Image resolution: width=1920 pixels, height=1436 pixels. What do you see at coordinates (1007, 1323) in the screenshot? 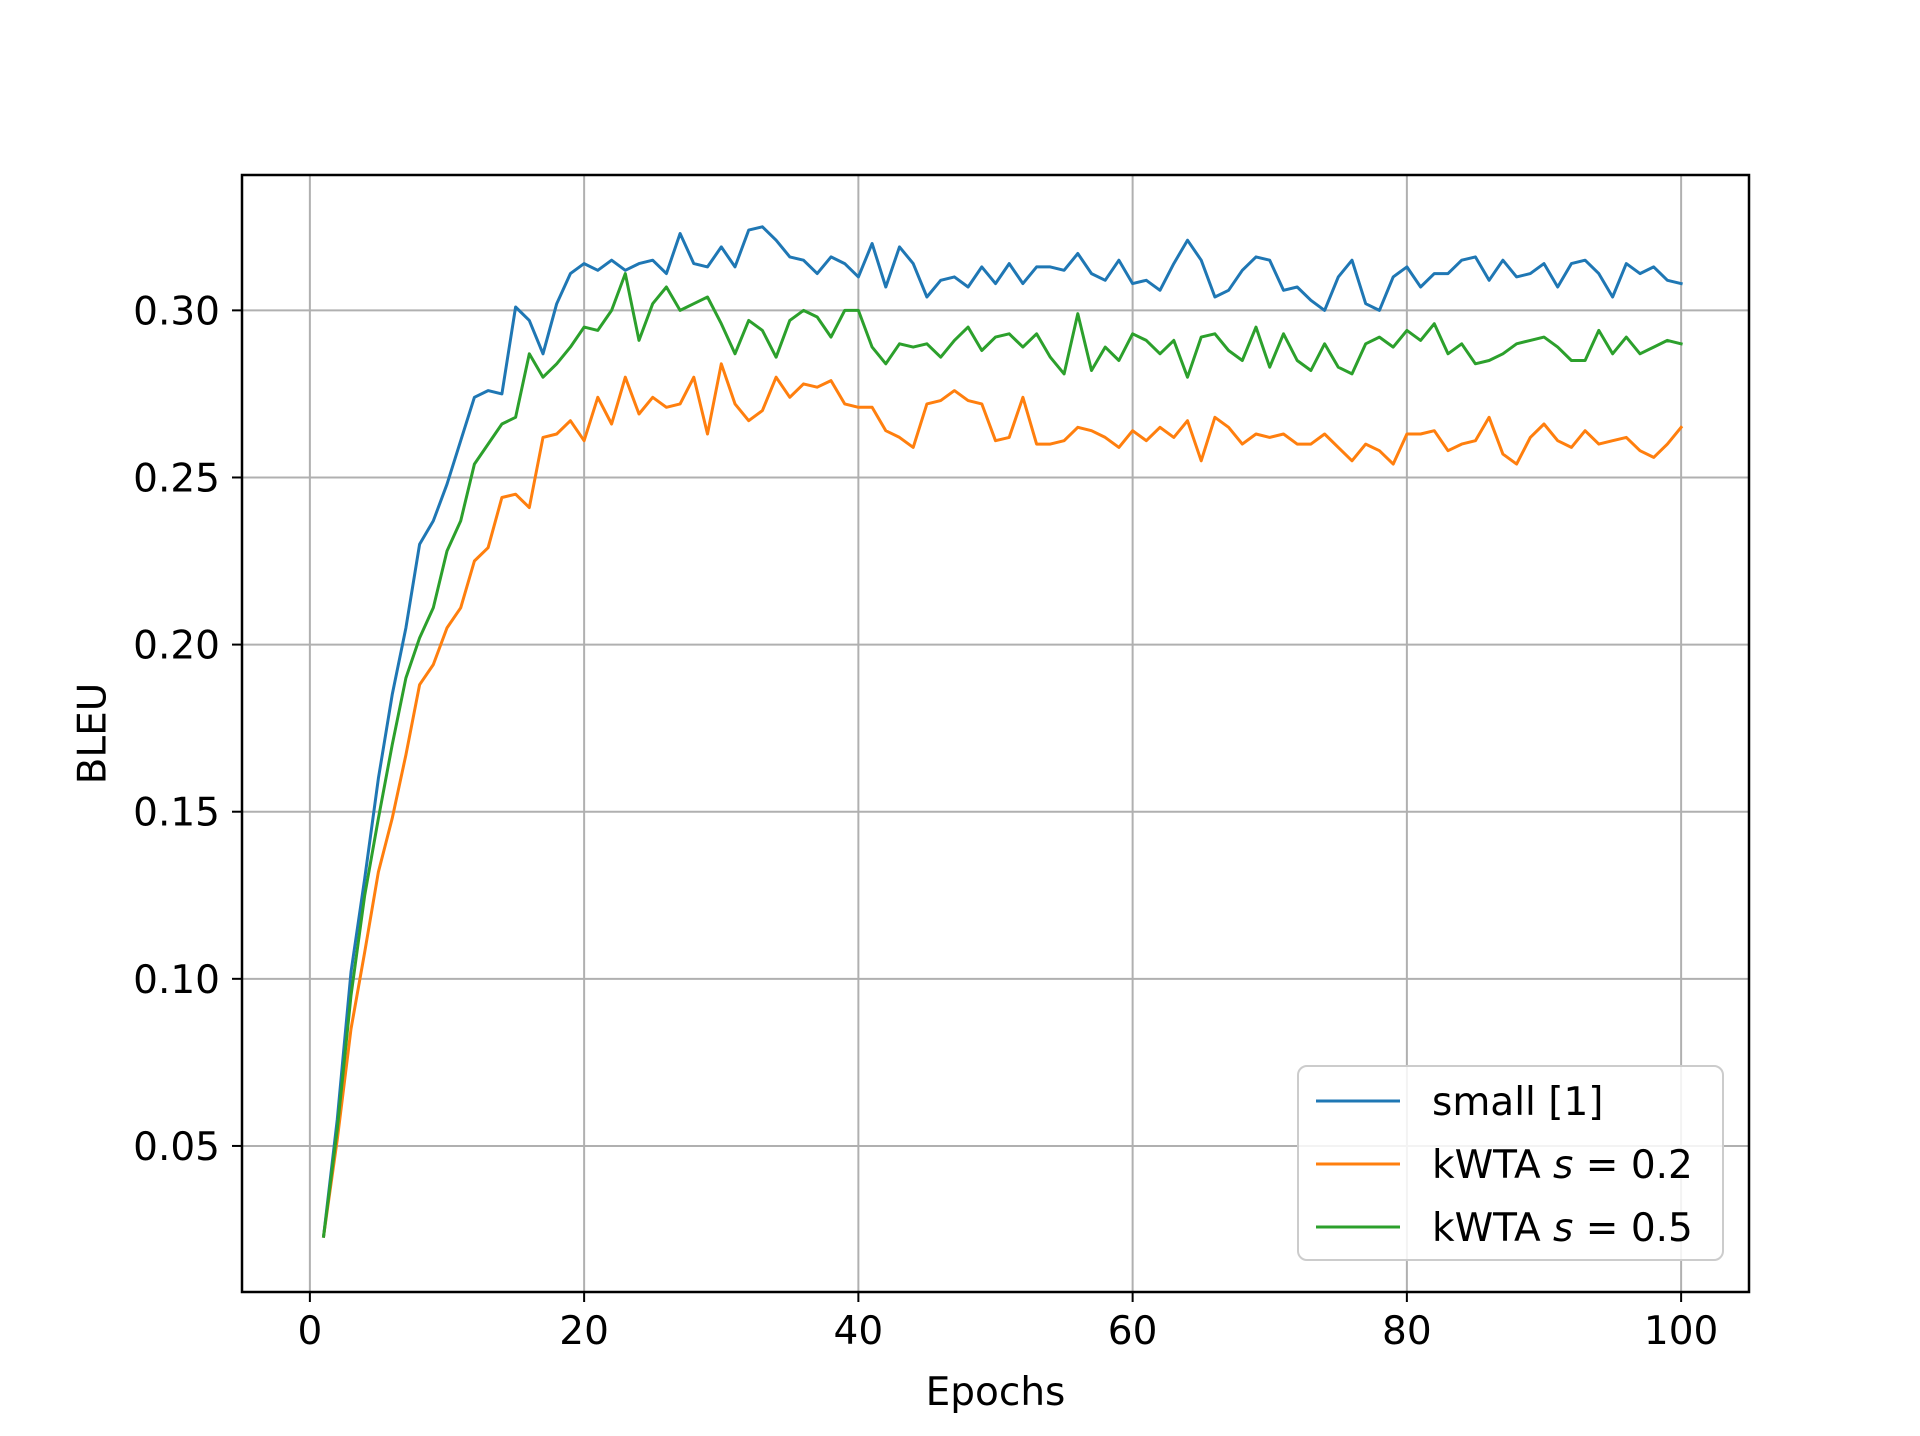
I see `x-axis-ticks: 0 20 40 60 80 100` at bounding box center [1007, 1323].